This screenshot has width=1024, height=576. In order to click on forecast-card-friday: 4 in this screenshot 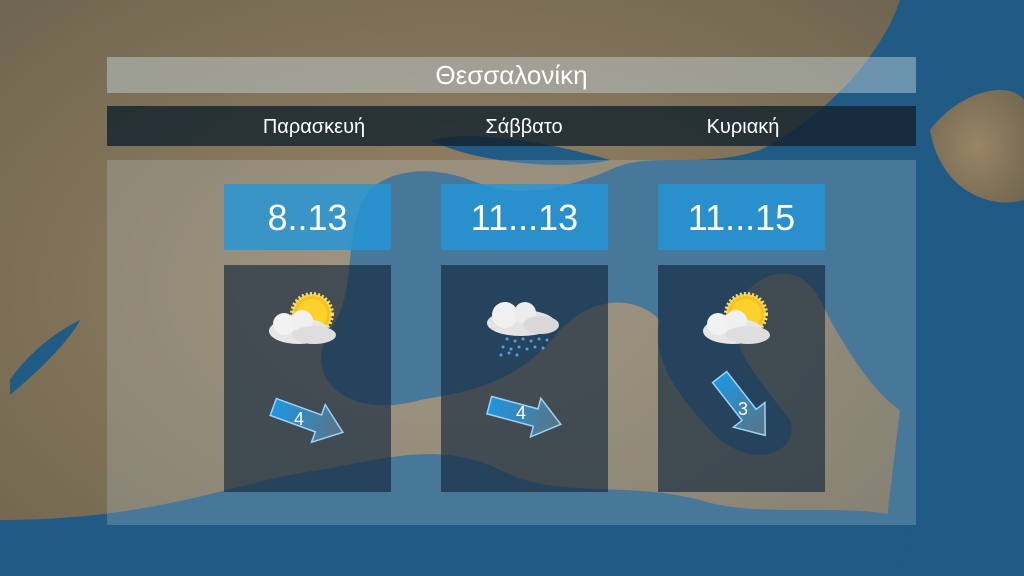, I will do `click(307, 378)`.